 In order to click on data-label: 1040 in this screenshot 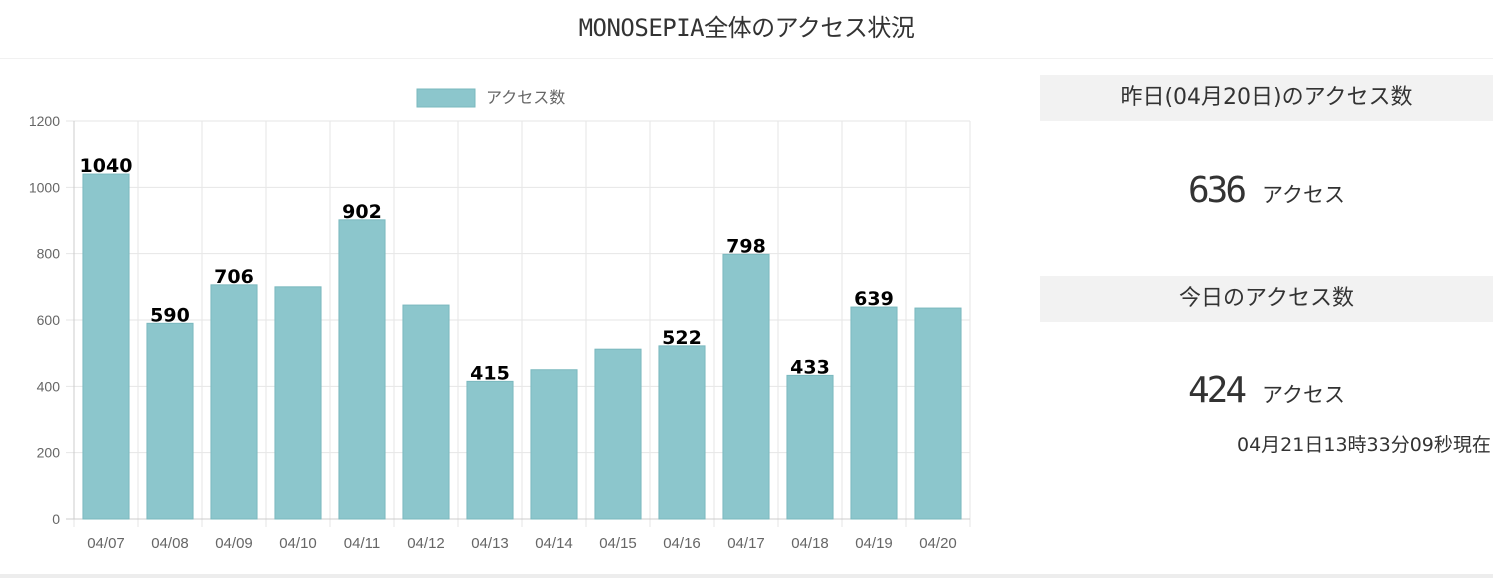, I will do `click(106, 166)`.